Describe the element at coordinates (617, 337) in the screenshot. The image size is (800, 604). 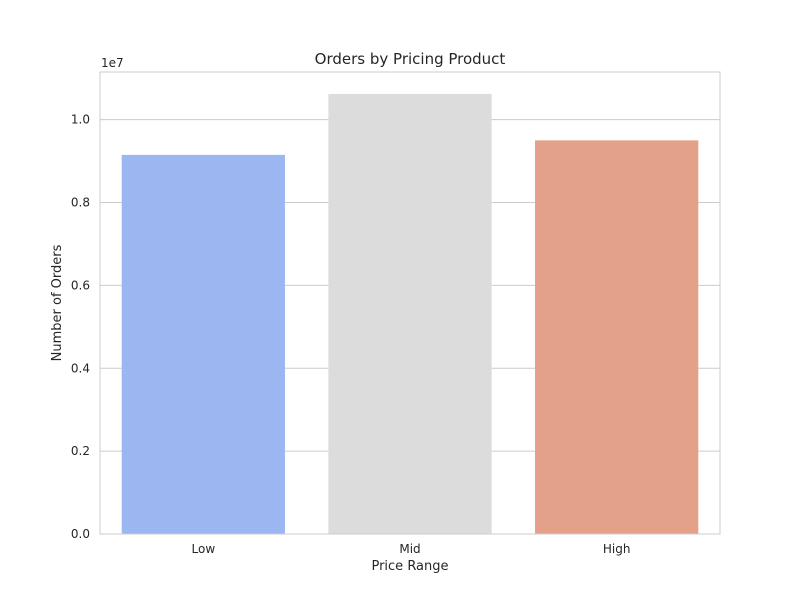
I see `bar-high` at that location.